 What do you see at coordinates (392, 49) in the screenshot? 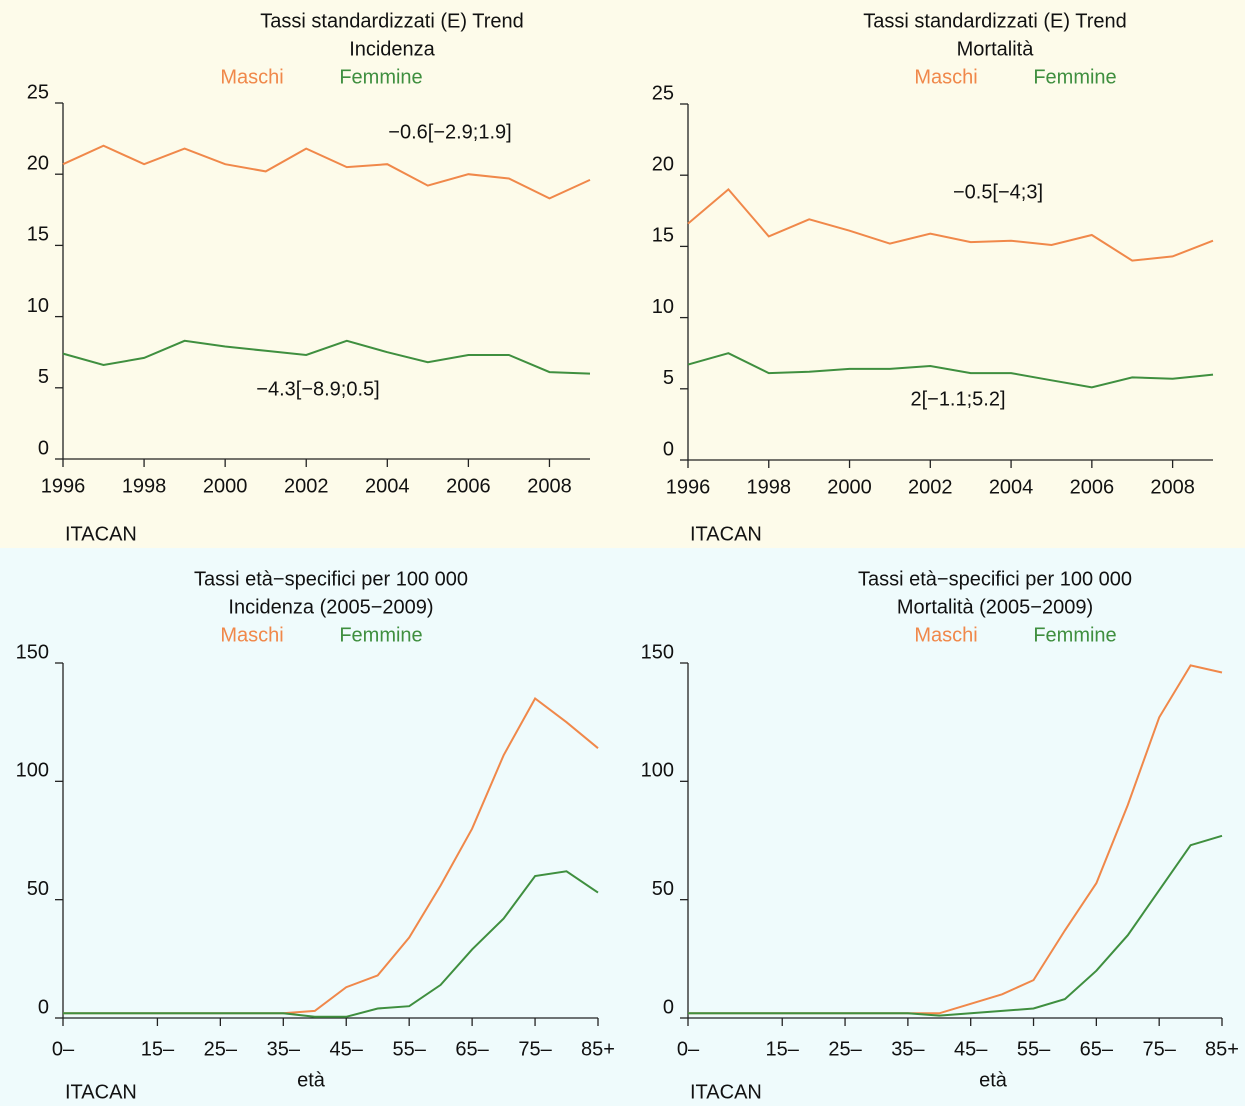
I see `chart-subtitle: Incidenza` at bounding box center [392, 49].